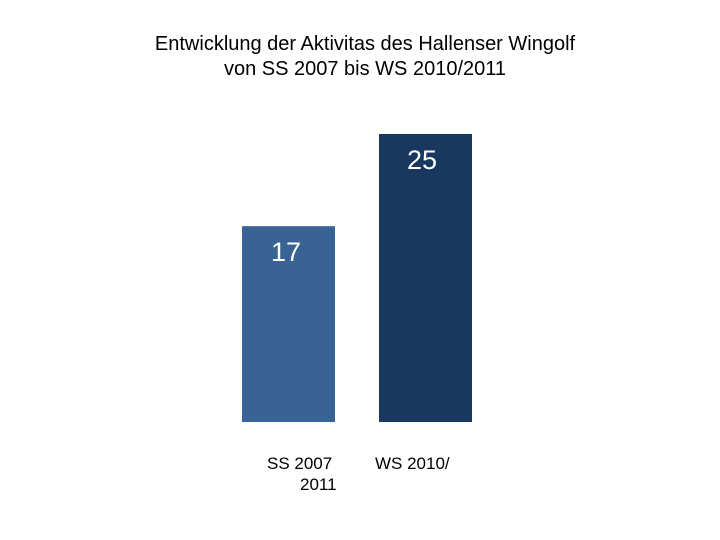  I want to click on category-label-continuation: 2011, so click(318, 484).